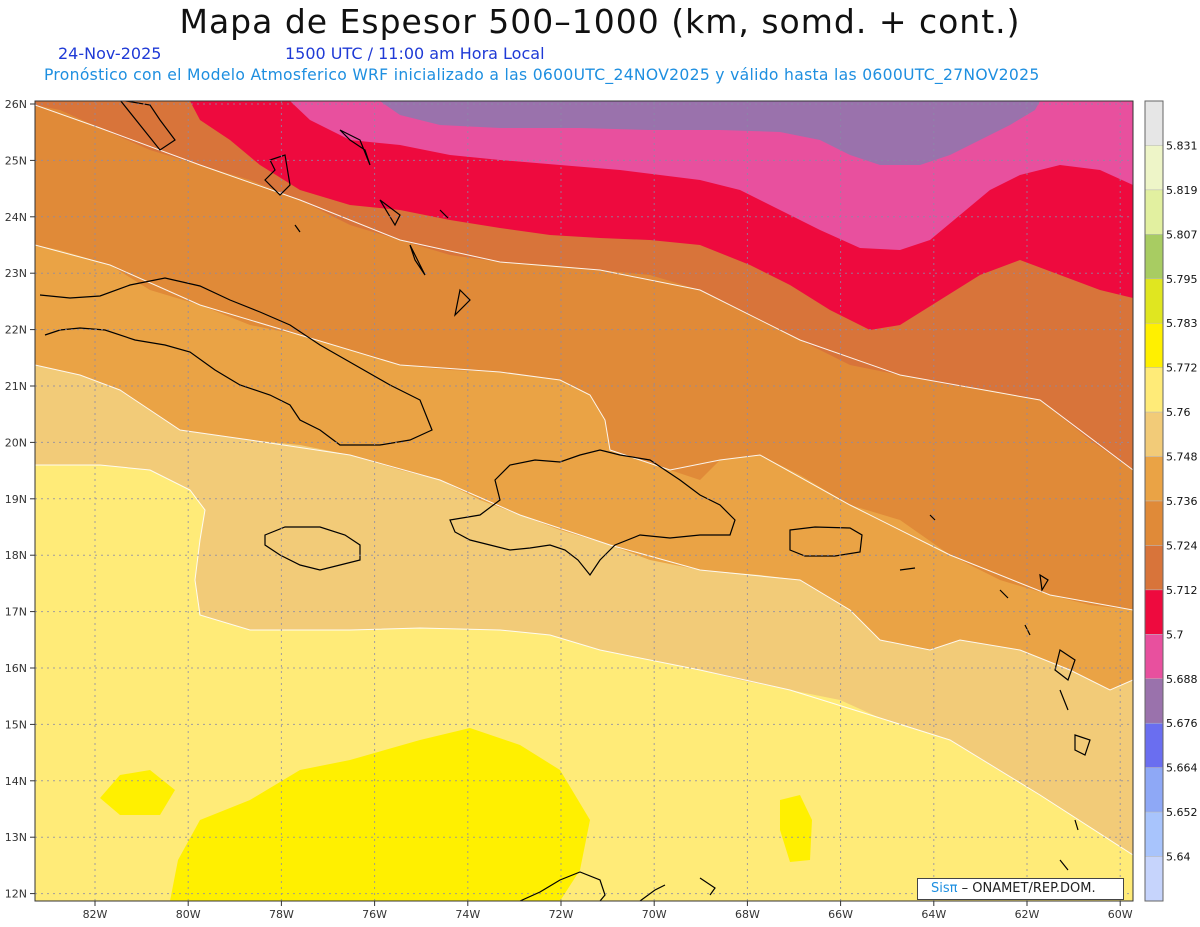 The height and width of the screenshot is (927, 1200). I want to click on lon-label: 80W, so click(188, 914).